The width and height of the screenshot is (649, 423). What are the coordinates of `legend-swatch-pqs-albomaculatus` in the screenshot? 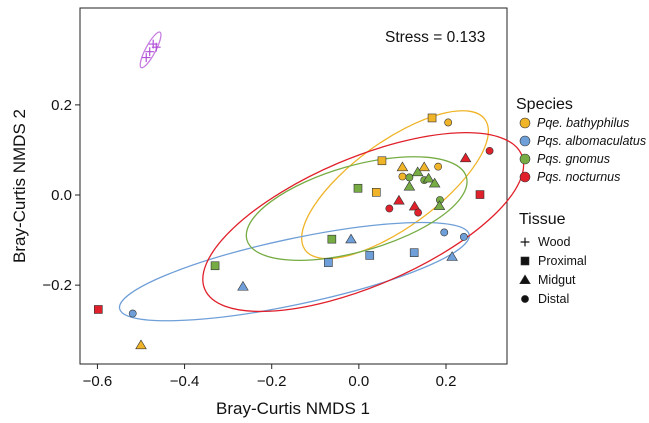 It's located at (525, 141).